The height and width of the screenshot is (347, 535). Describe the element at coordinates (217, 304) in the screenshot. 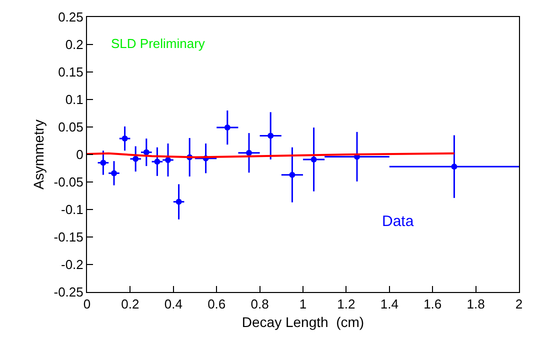

I see `x-tick-label: 0.6` at that location.